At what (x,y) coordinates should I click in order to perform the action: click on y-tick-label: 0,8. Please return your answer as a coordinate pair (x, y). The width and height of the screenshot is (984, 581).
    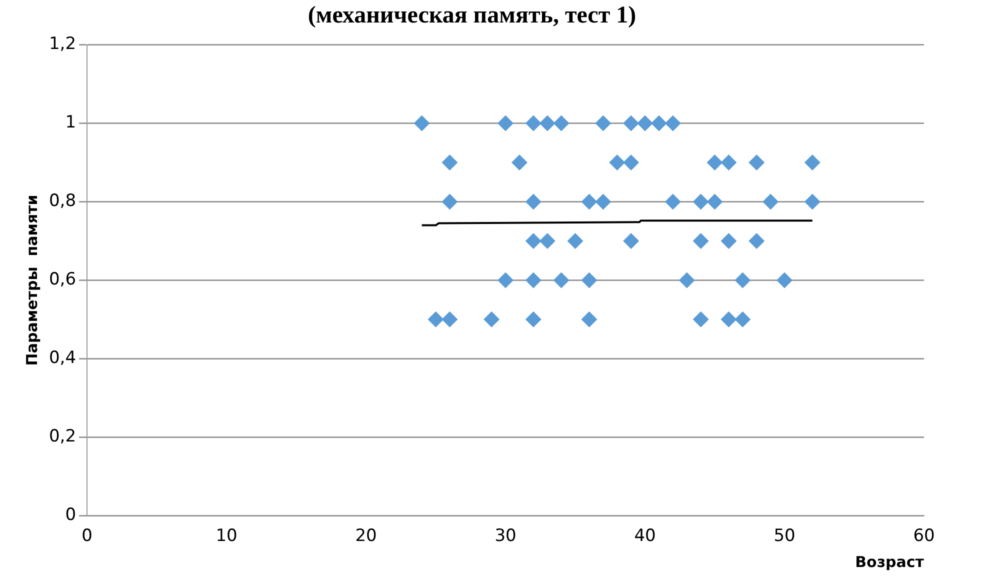
    Looking at the image, I should click on (62, 201).